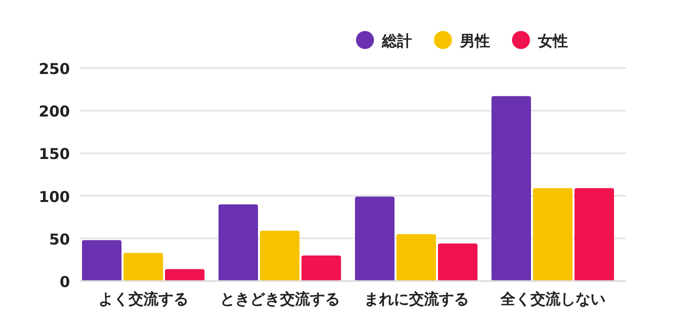 The height and width of the screenshot is (330, 700). I want to click on x-tick-label: まれに交流する, so click(416, 299).